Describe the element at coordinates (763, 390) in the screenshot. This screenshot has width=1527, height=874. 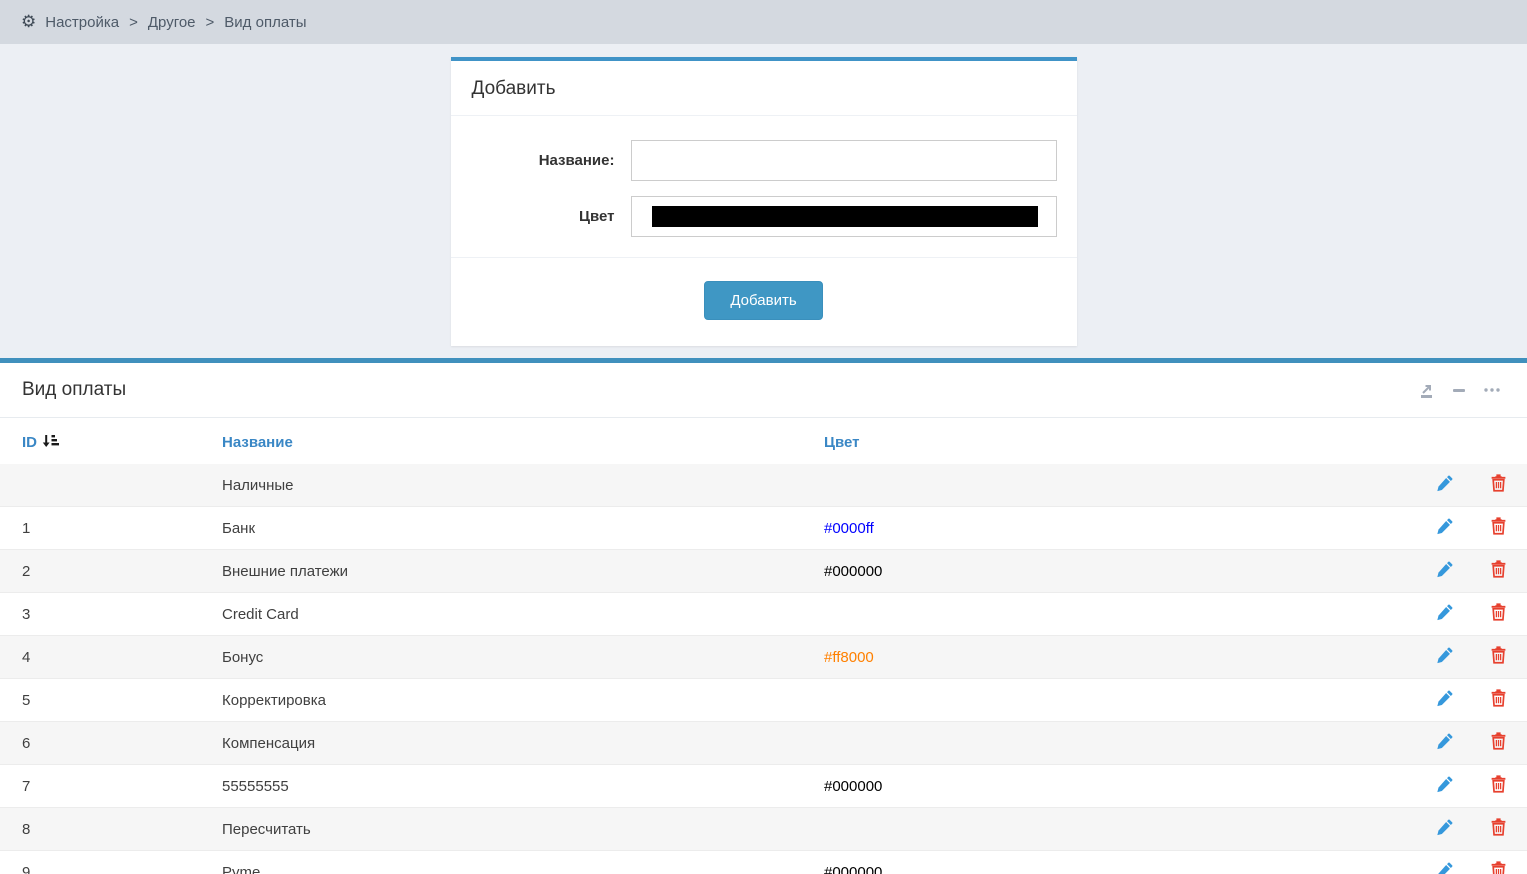
I see `table-panel-header: Вид оплаты` at that location.